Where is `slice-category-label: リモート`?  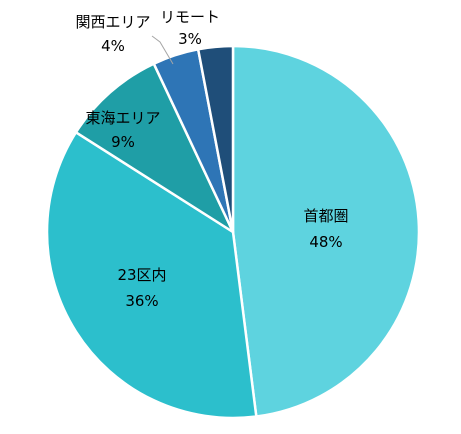 slice-category-label: リモート is located at coordinates (190, 17).